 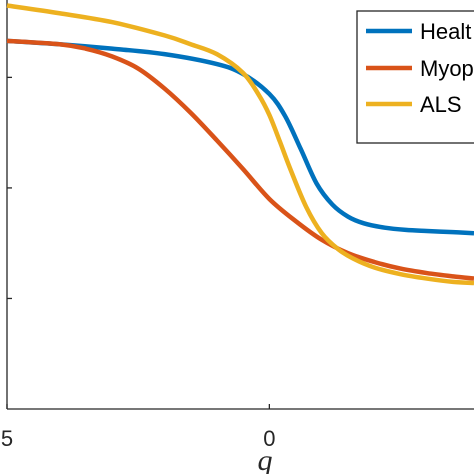 What do you see at coordinates (269, 438) in the screenshot?
I see `x-tick-label-1: 0` at bounding box center [269, 438].